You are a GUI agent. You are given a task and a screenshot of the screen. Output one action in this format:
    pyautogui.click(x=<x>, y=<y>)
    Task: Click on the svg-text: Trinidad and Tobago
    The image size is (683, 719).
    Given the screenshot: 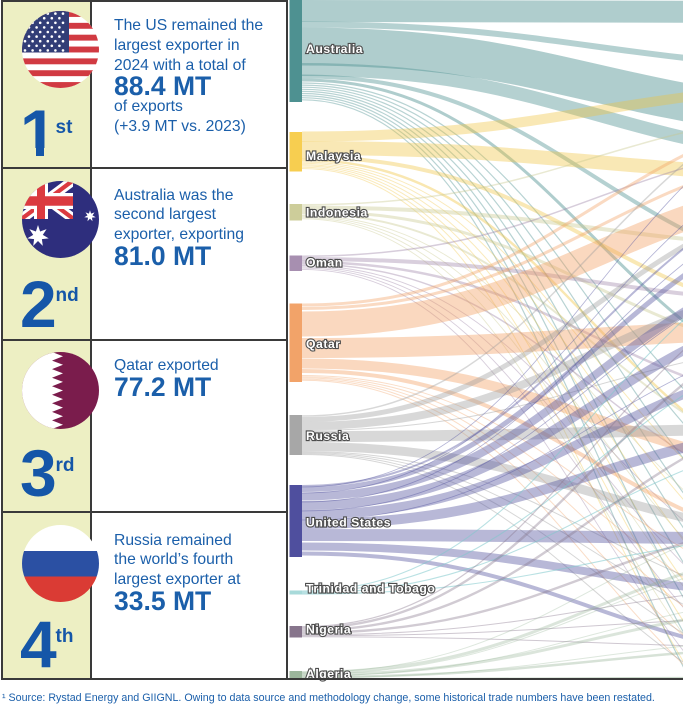 What is the action you would take?
    pyautogui.click(x=370, y=589)
    